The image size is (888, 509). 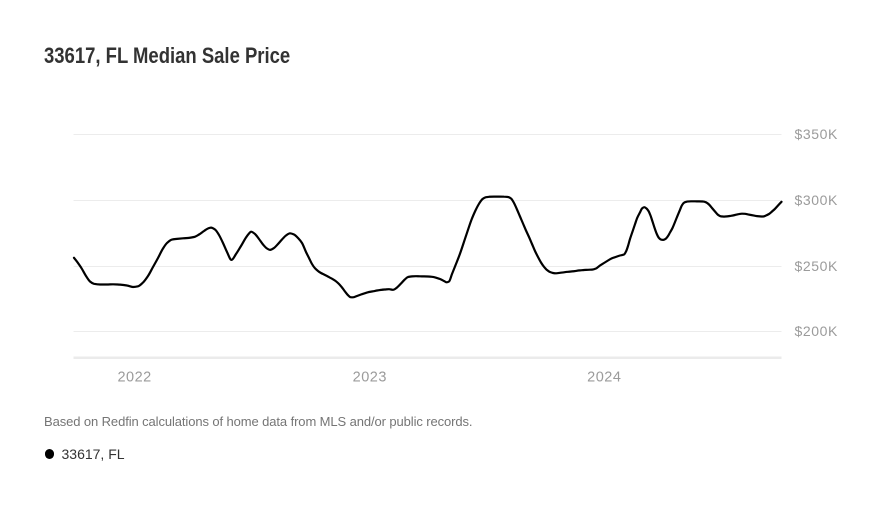 I want to click on svg-text: $300K, so click(x=817, y=200).